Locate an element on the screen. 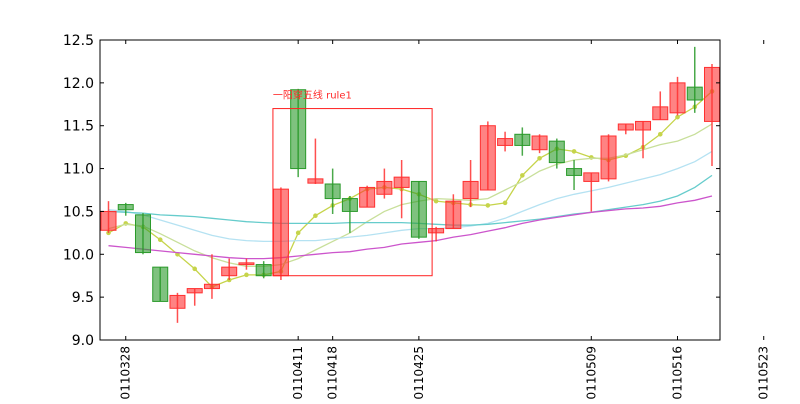 The image size is (800, 404). y-tick-label: 12.5 is located at coordinates (78, 41).